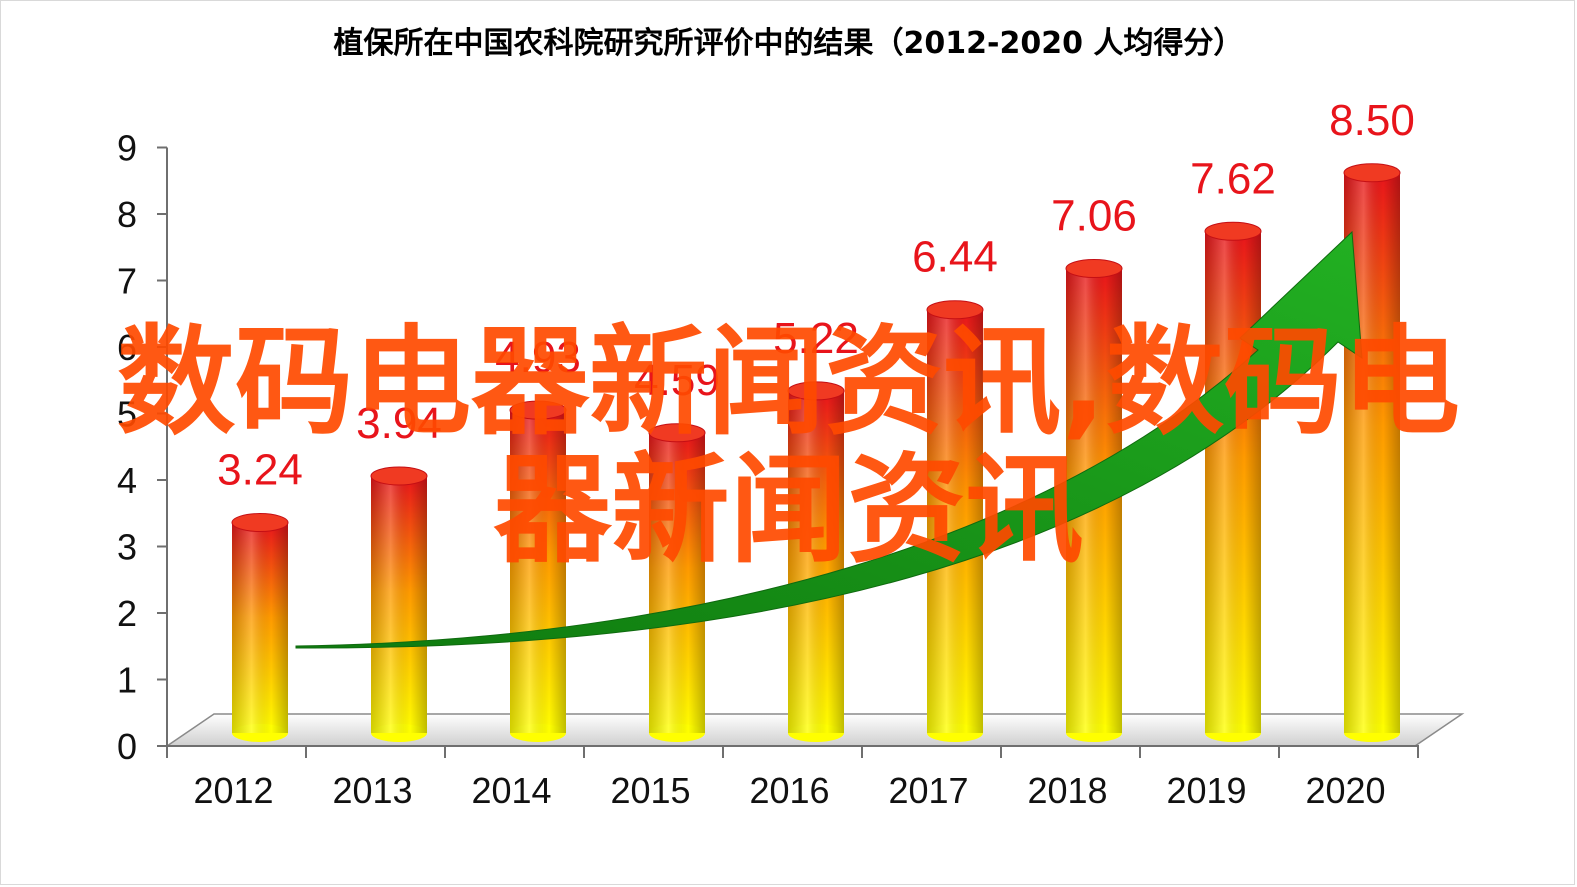 The image size is (1577, 887). What do you see at coordinates (788, 43) in the screenshot?
I see `chart-title: 植保所在中国农科院研究所评价中的结果（2012-2020 人均得分）` at bounding box center [788, 43].